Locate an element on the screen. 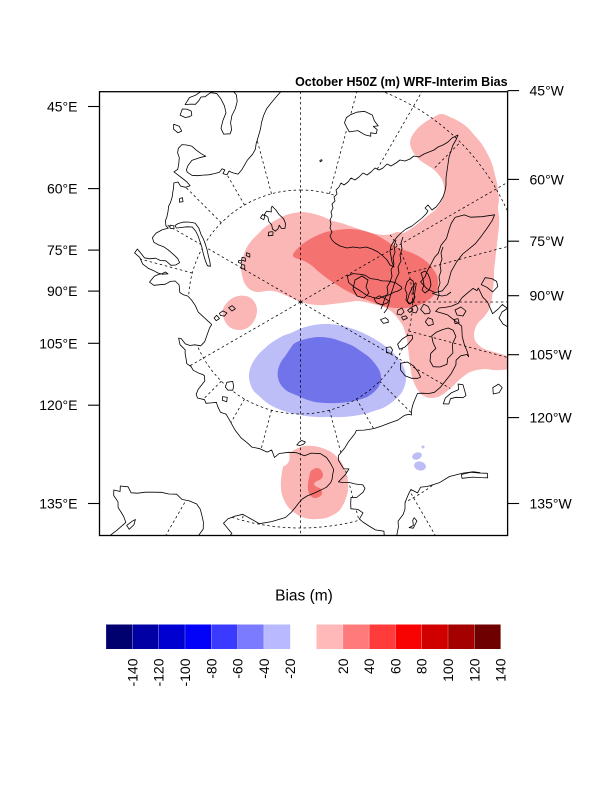 Image resolution: width=612 pixels, height=792 pixels. svg-text: Bias (m) is located at coordinates (304, 596).